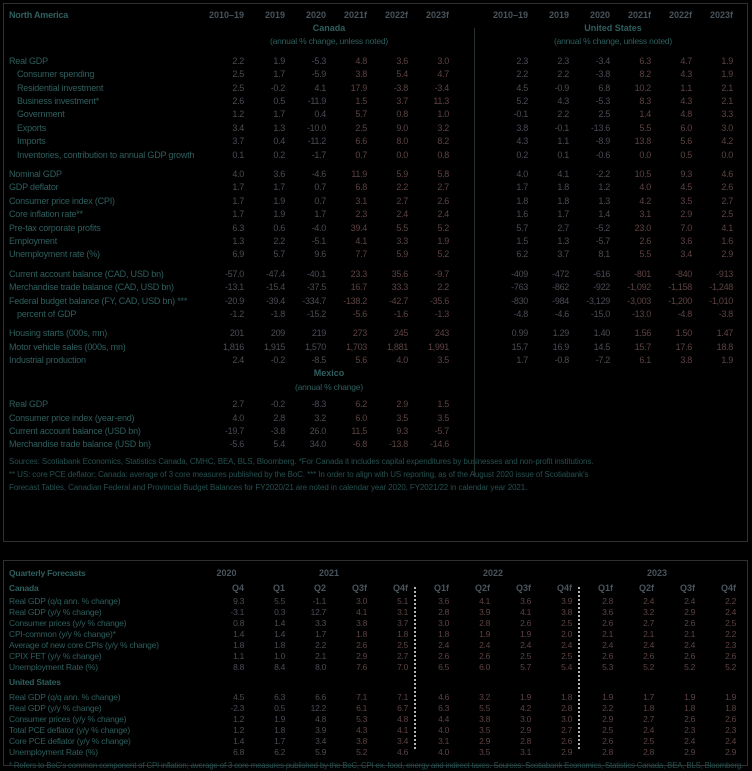  Describe the element at coordinates (645, 360) in the screenshot. I see `us-value: 6.1` at that location.